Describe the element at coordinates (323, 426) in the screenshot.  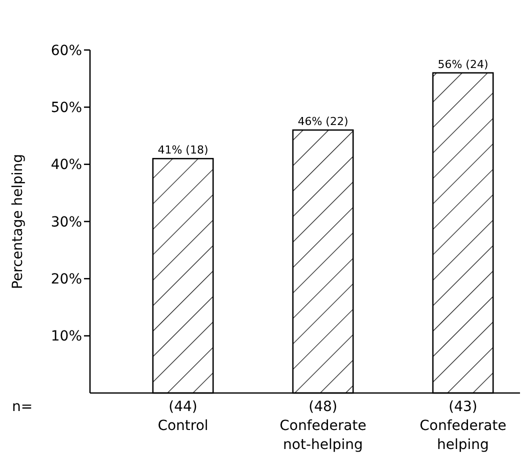
I see `x-tick-label: (48) Confederate not-helping` at that location.